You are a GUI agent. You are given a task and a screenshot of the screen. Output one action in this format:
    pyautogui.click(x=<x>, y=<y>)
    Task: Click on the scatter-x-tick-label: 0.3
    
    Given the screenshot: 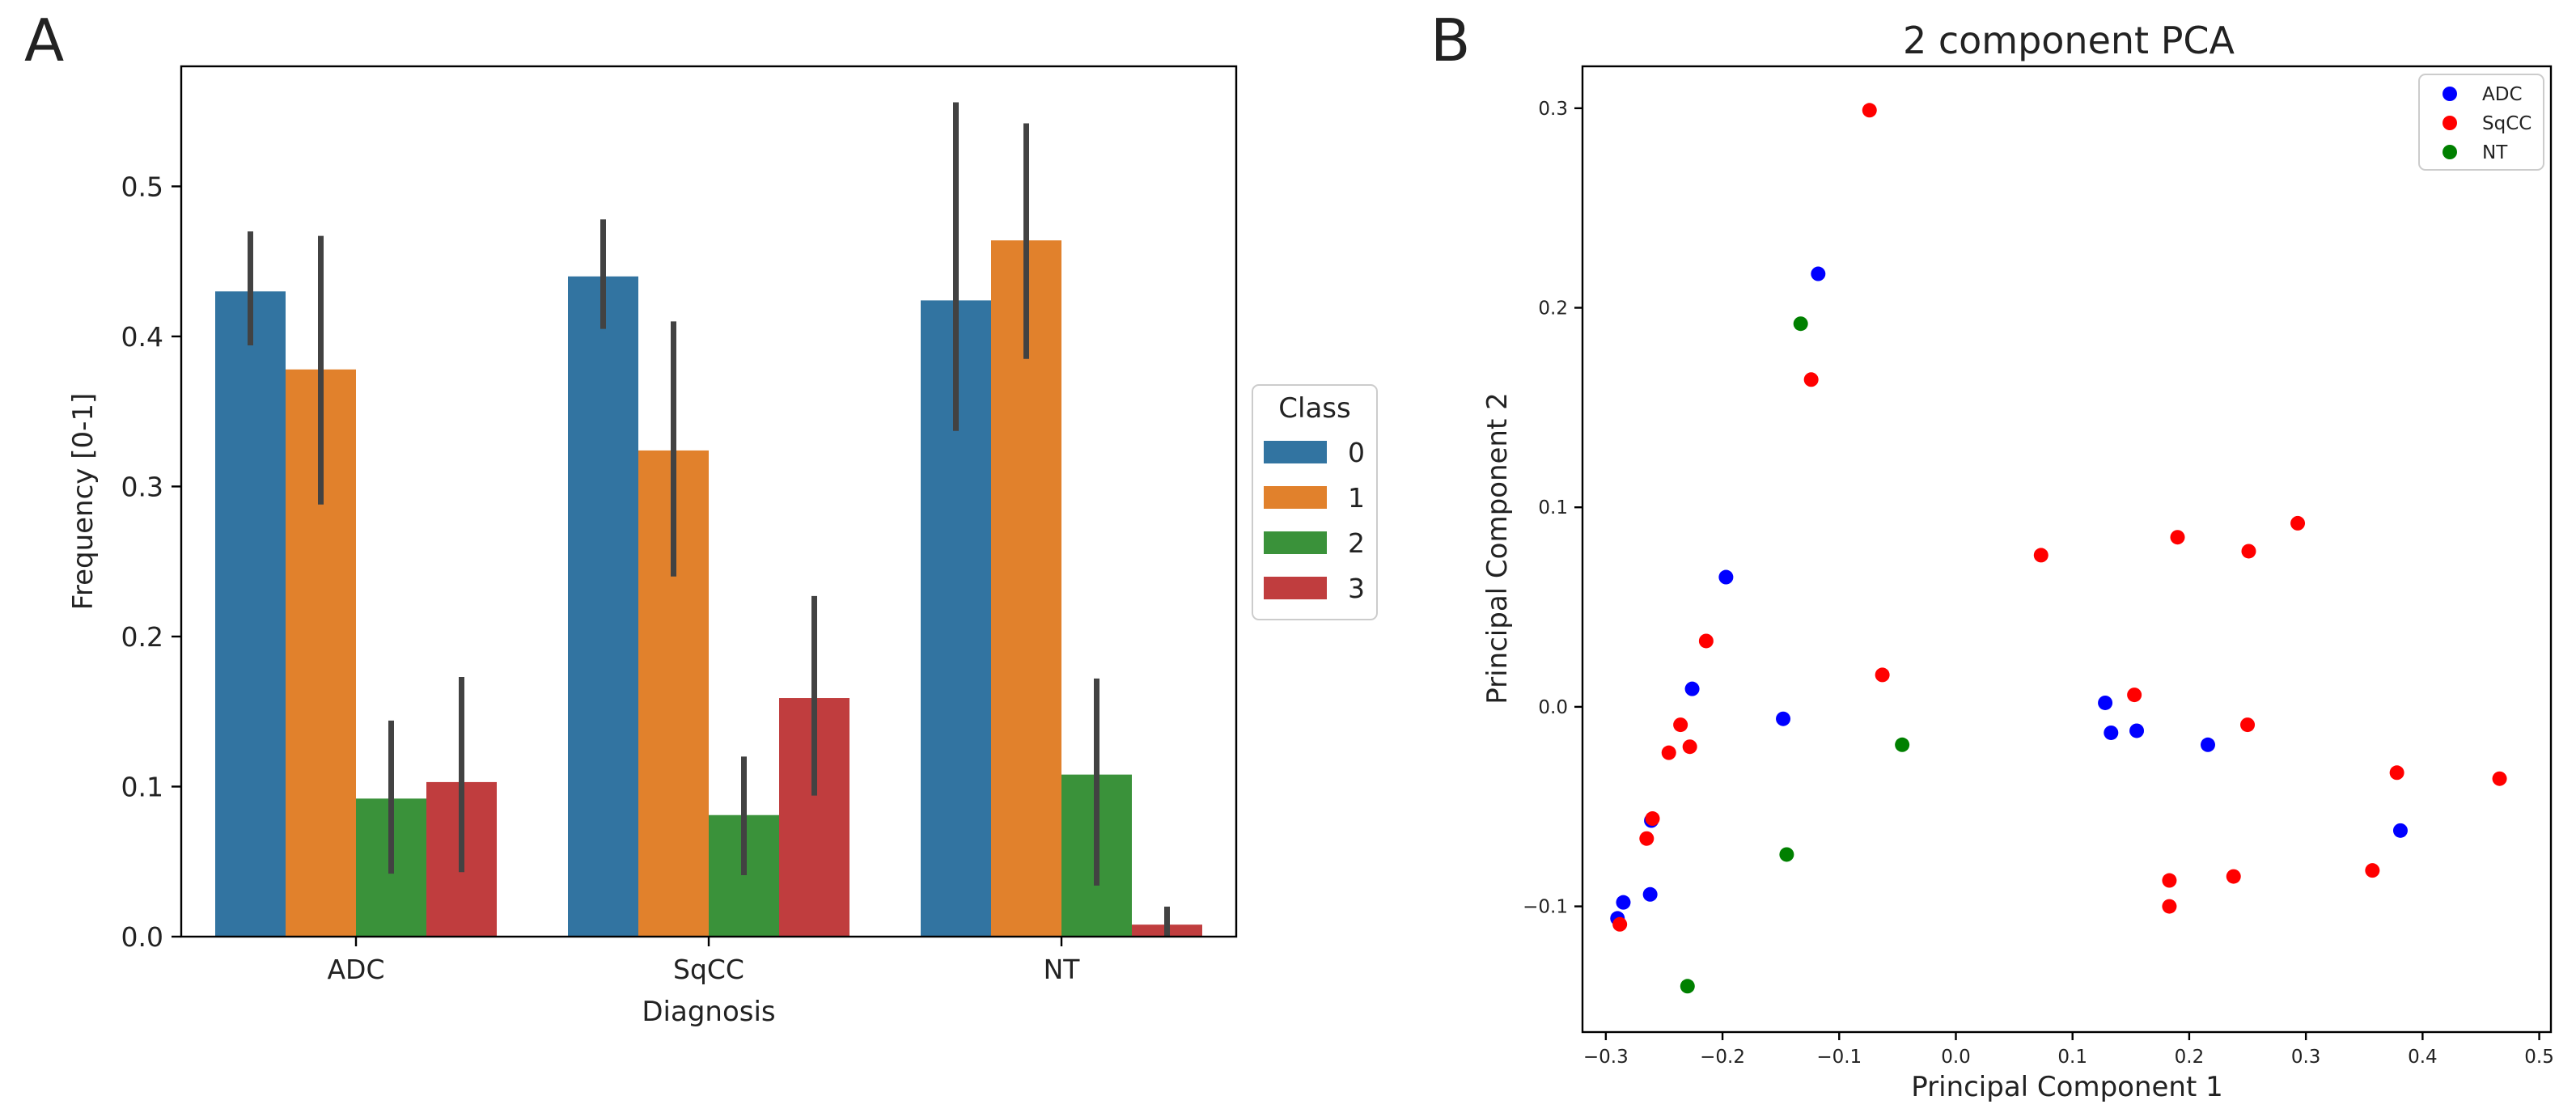 What is the action you would take?
    pyautogui.click(x=2306, y=1057)
    